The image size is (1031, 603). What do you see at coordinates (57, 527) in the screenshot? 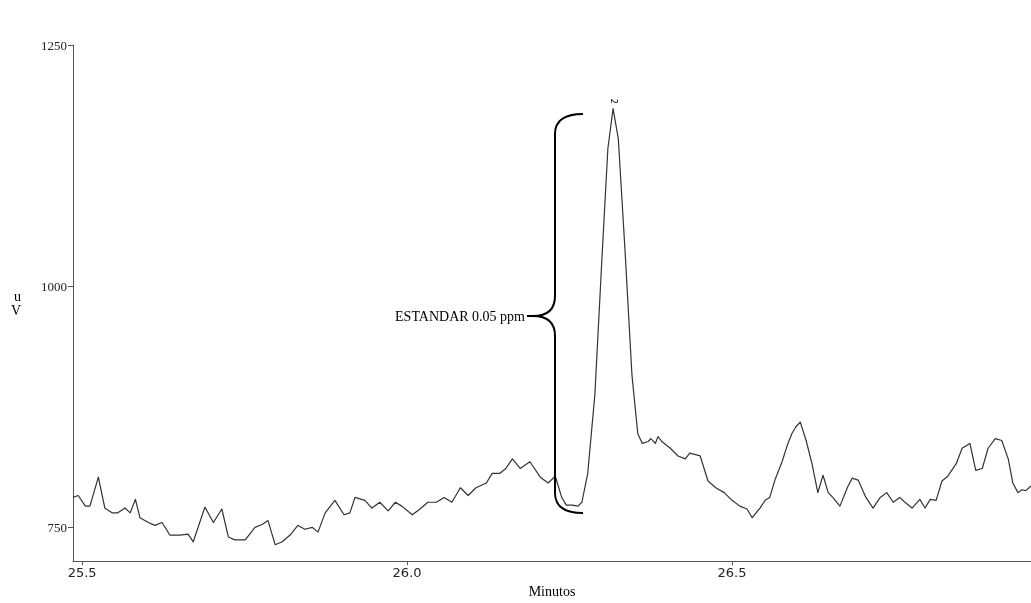
I see `y-tick-label: 750` at bounding box center [57, 527].